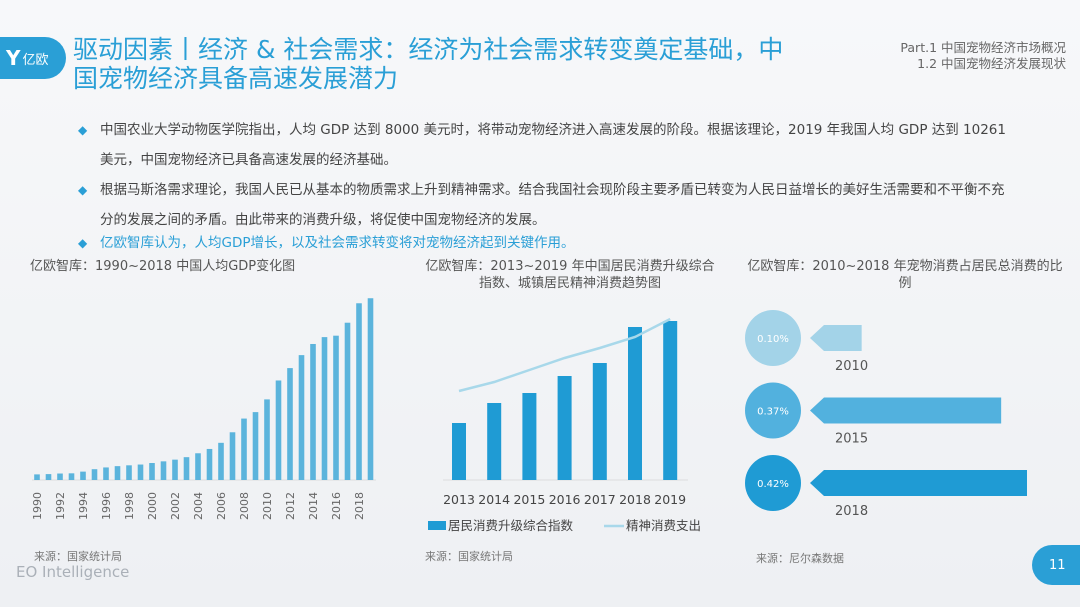 Image resolution: width=1080 pixels, height=607 pixels. Describe the element at coordinates (267, 506) in the screenshot. I see `x-tick-label: 2010` at that location.